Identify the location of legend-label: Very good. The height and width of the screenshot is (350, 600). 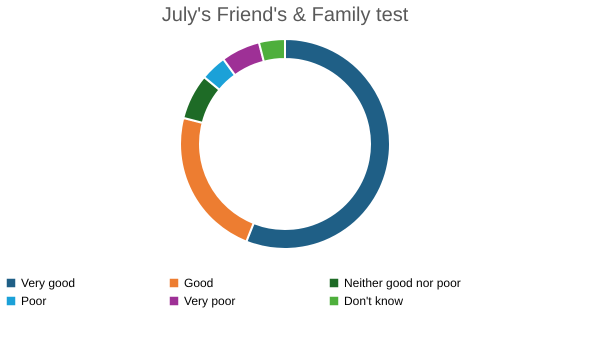
(48, 283).